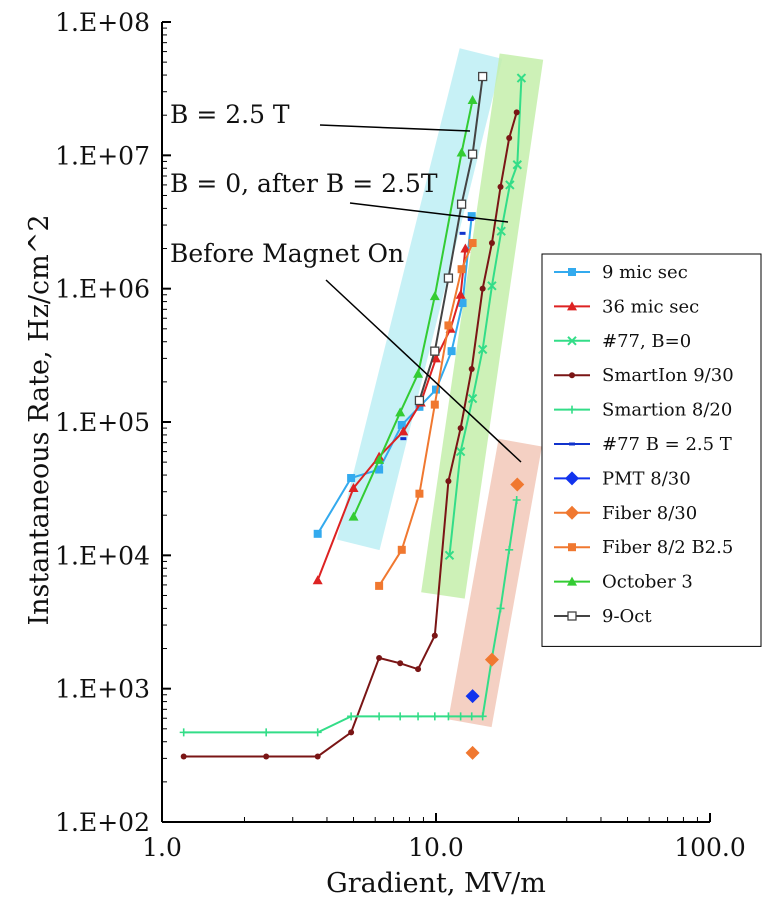  I want to click on y-tick-label: 1.E+04, so click(102, 555).